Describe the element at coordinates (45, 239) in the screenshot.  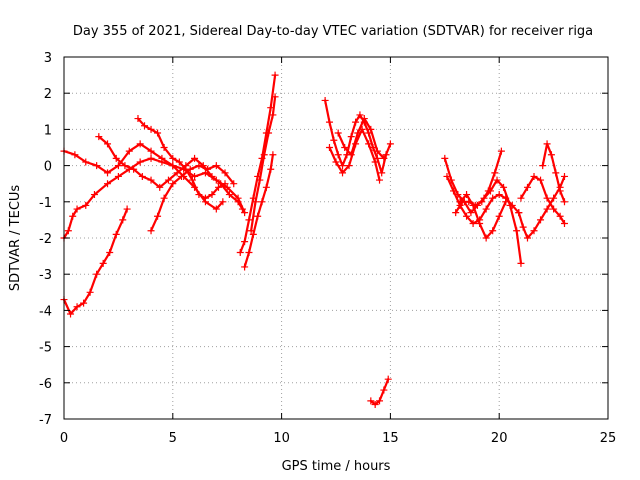
I see `y-tick-label: -2` at that location.